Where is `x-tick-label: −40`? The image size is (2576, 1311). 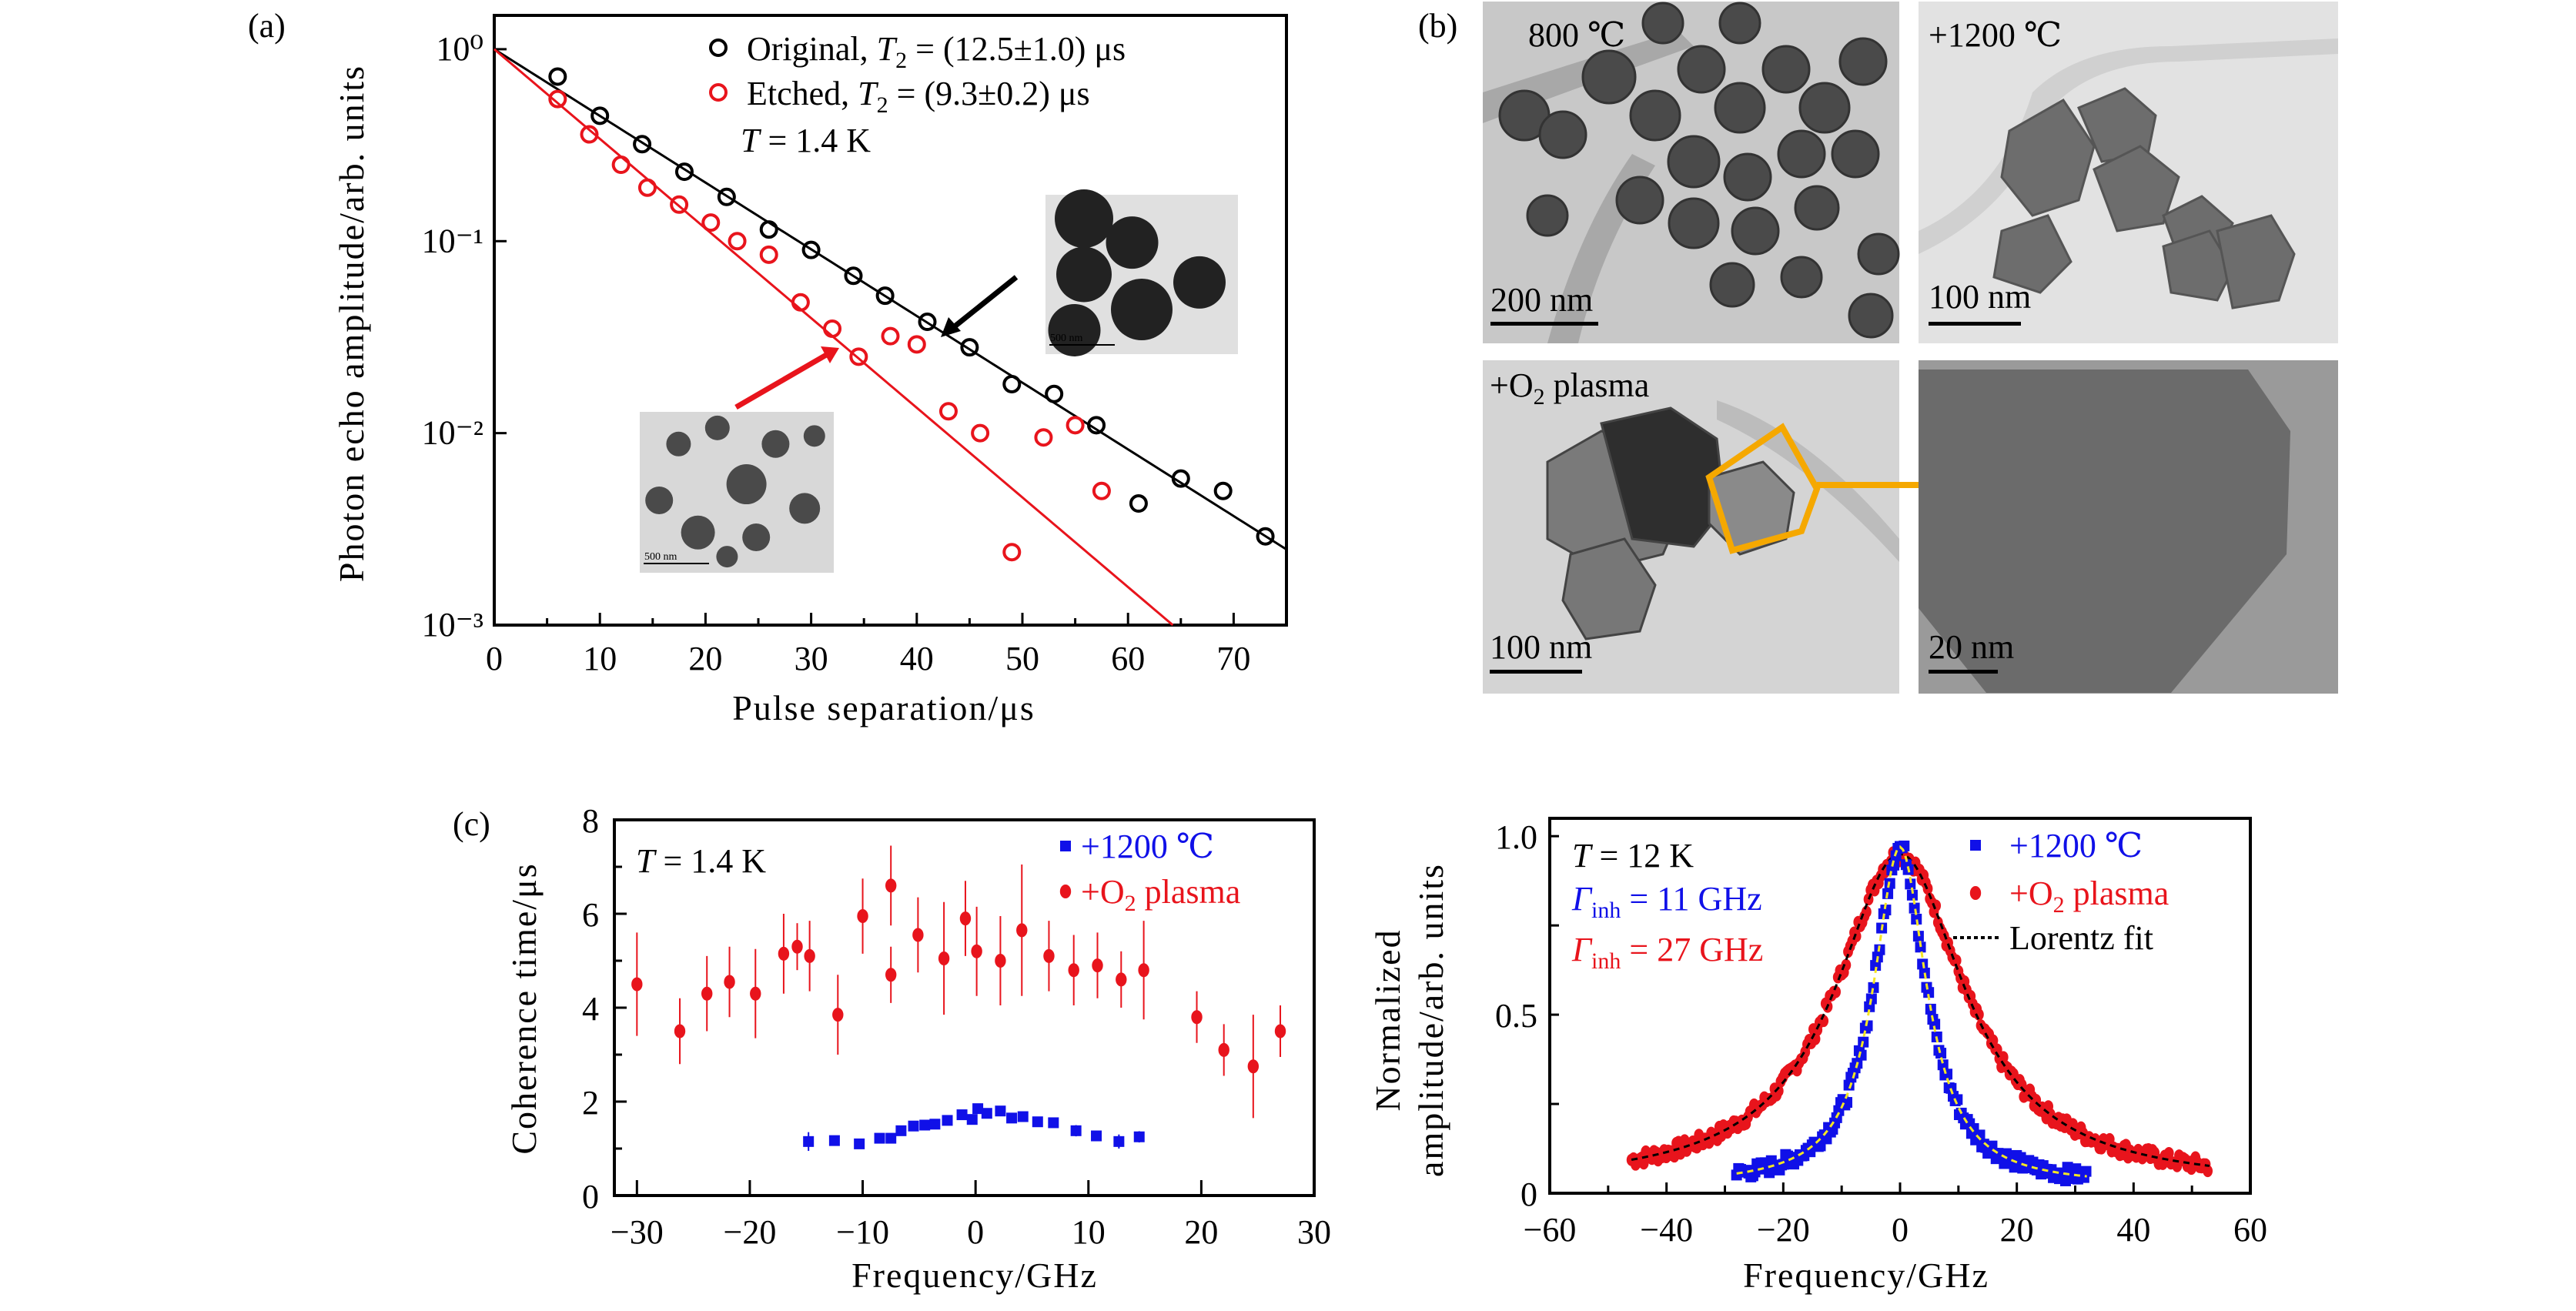 x-tick-label: −40 is located at coordinates (1667, 1230).